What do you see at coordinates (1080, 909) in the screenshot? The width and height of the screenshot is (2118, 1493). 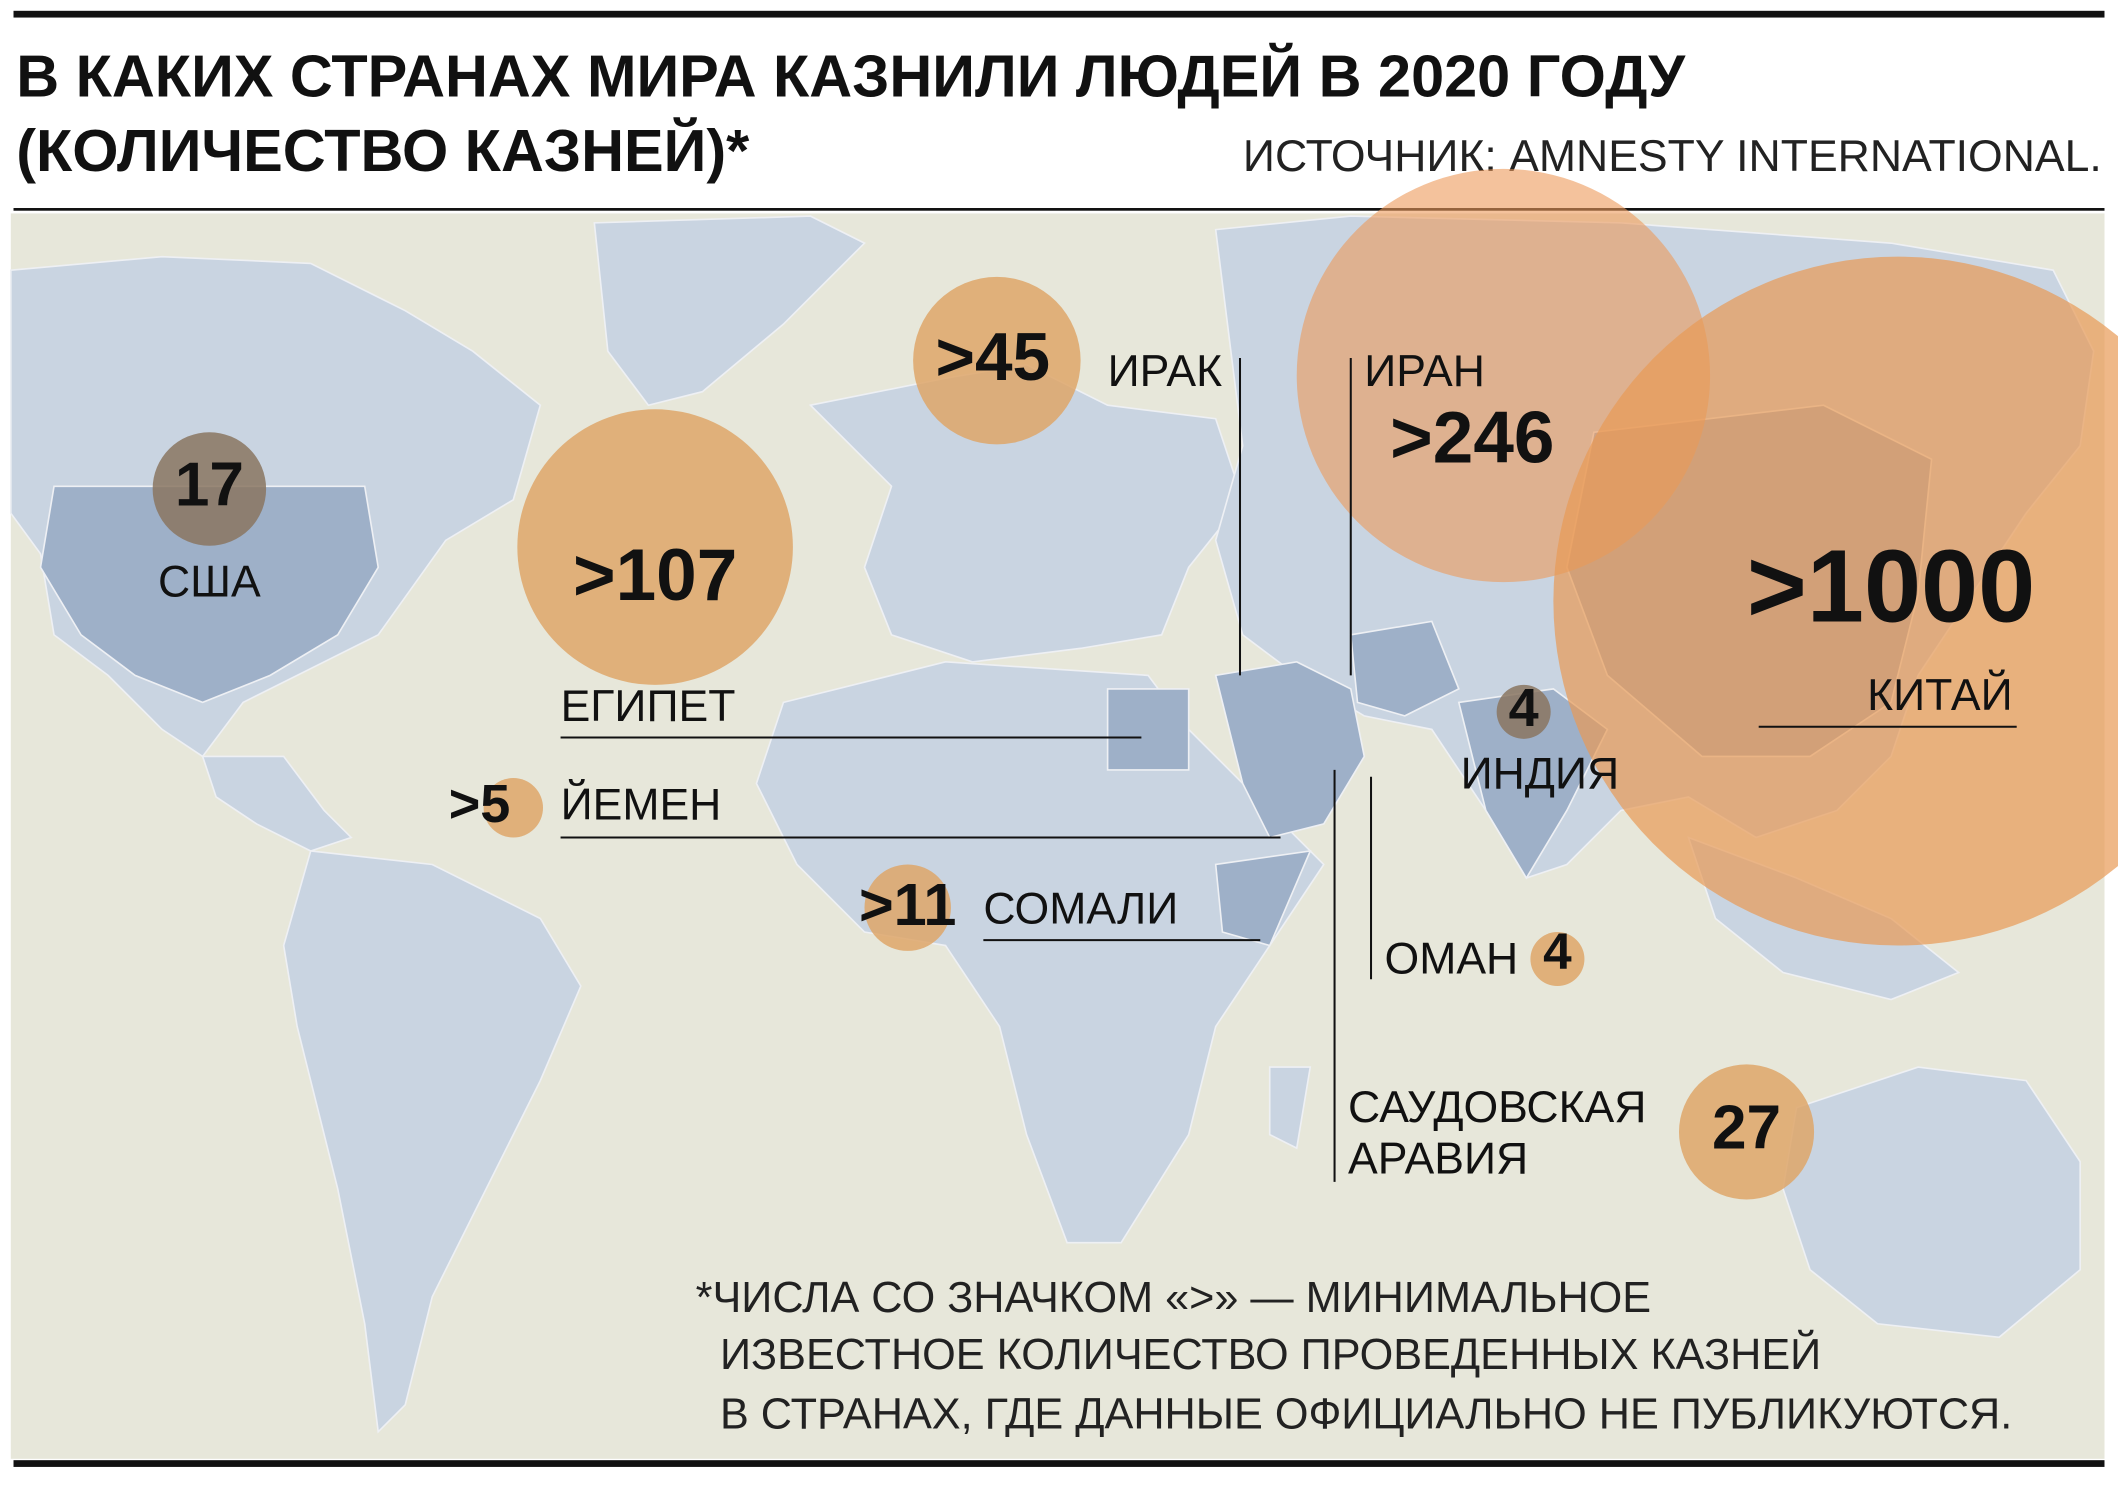 I see `country-label: СОМАЛИ` at bounding box center [1080, 909].